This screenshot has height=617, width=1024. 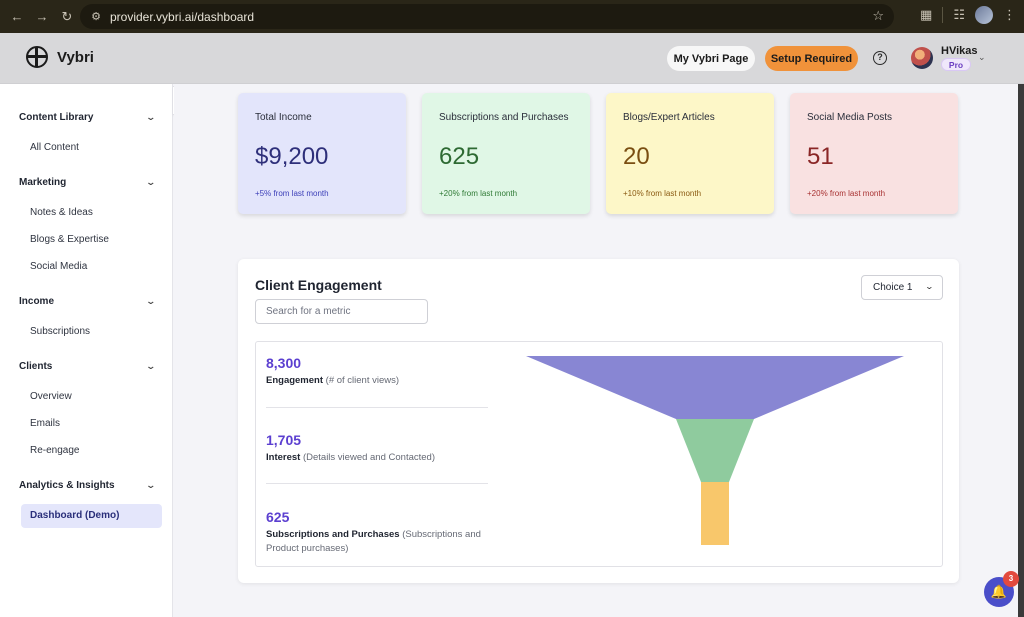 What do you see at coordinates (715, 513) in the screenshot?
I see `funnel-stage-subscriptions` at bounding box center [715, 513].